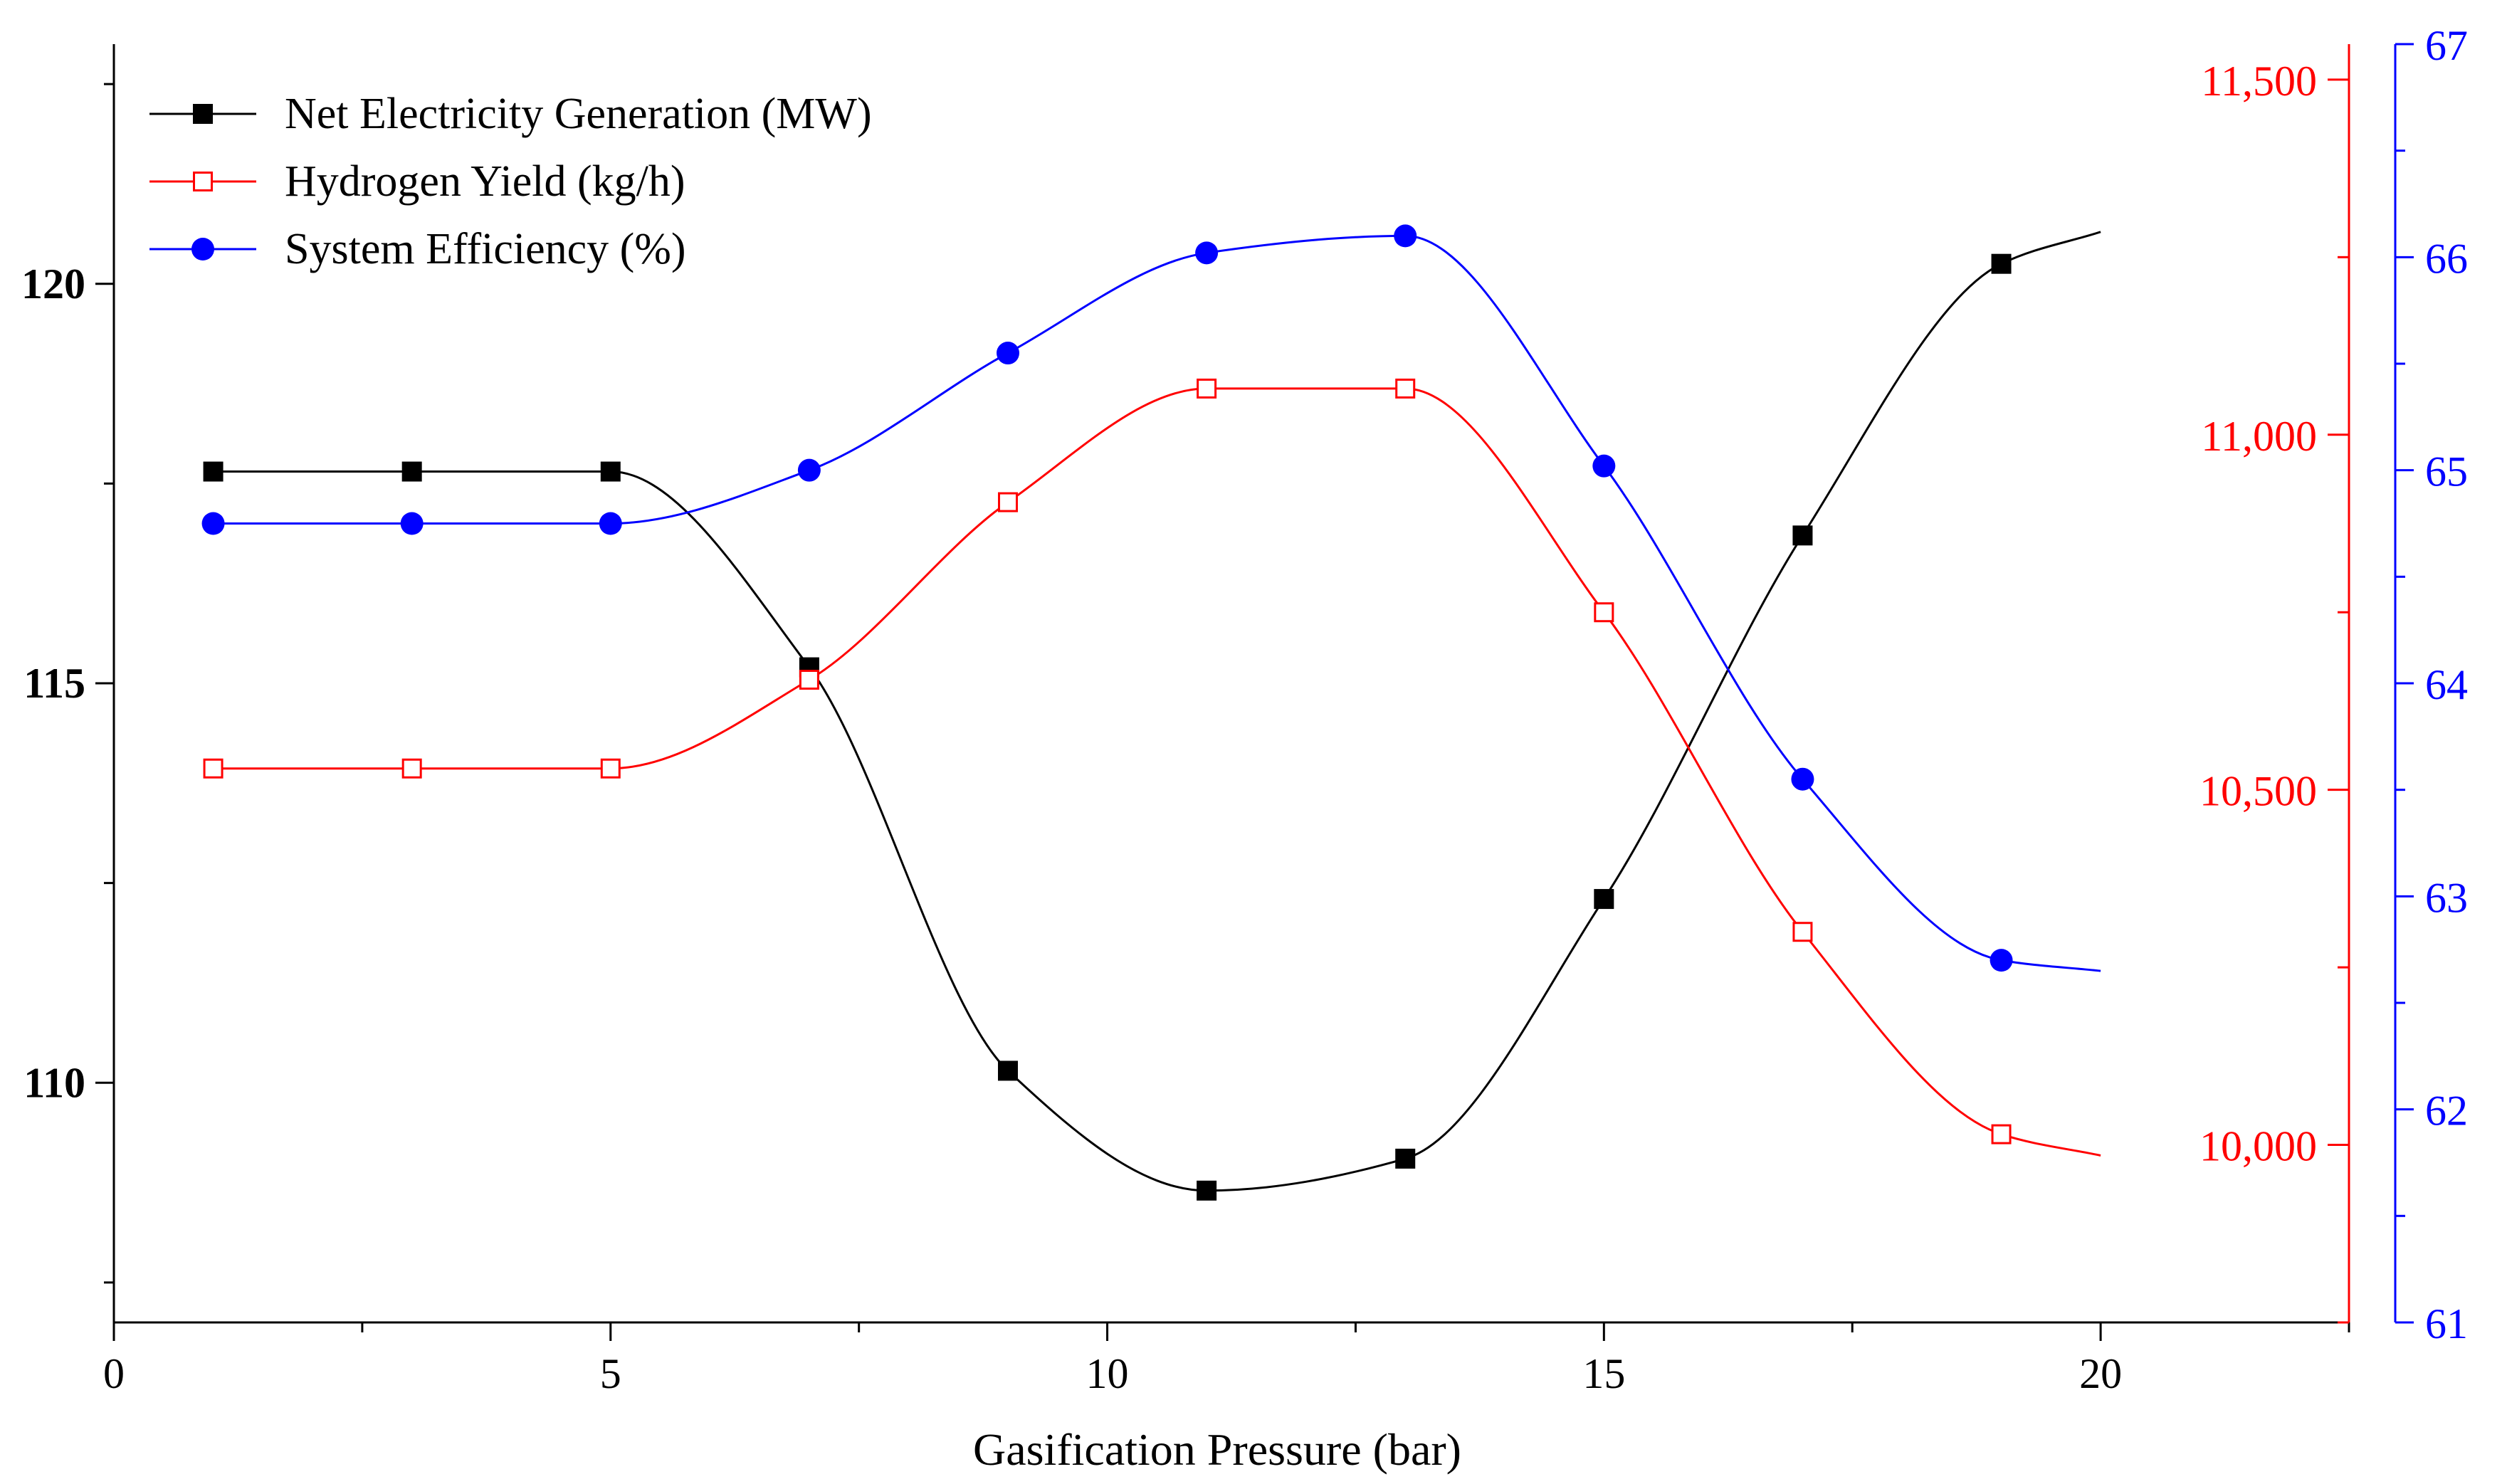  I want to click on x-tick-label: 10, so click(1107, 1373).